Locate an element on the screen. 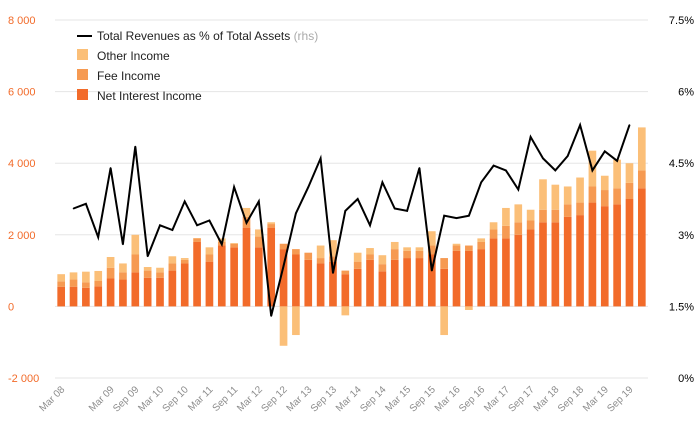 This screenshot has width=700, height=438. x-tick-label: Sep 09 is located at coordinates (126, 399).